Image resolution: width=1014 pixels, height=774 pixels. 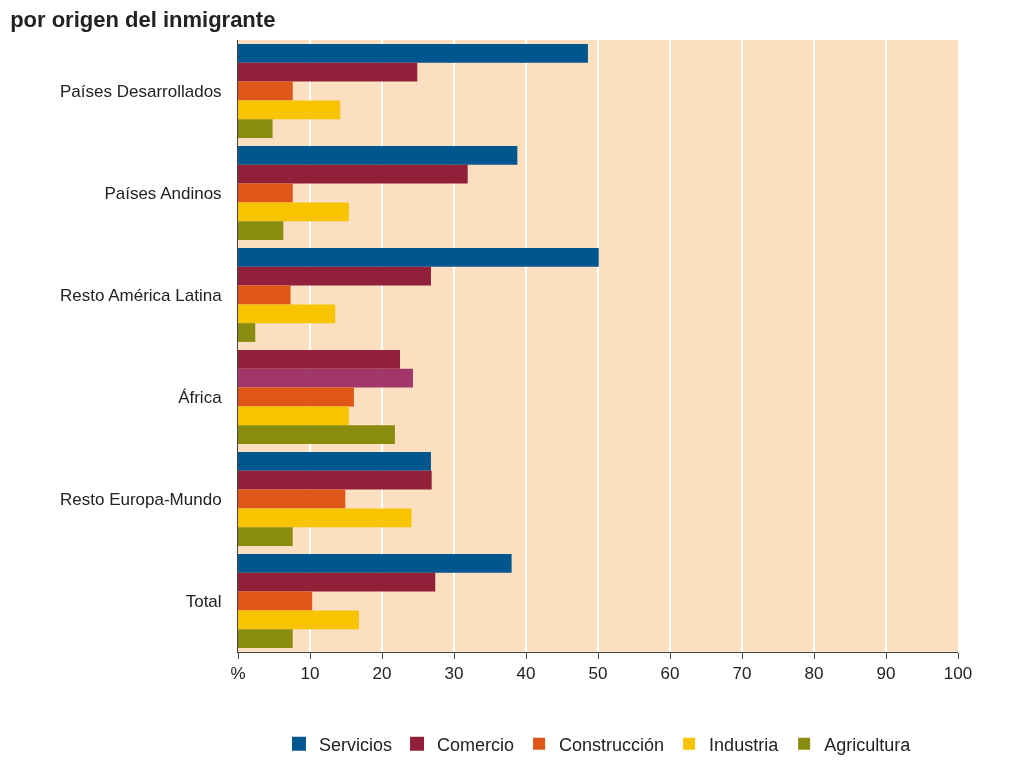 What do you see at coordinates (814, 674) in the screenshot?
I see `x-tick-label: 80` at bounding box center [814, 674].